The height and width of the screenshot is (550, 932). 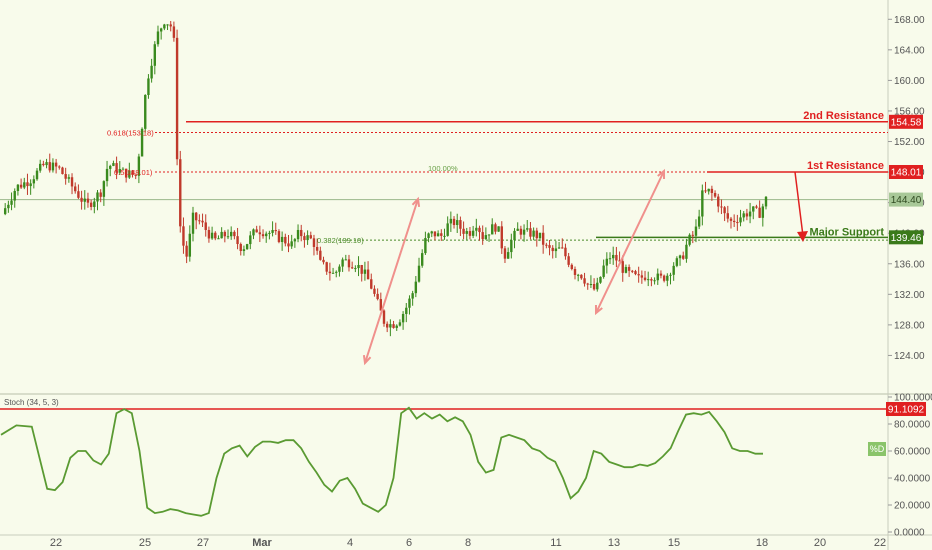 I want to click on price-tick-label: 156.00, so click(x=909, y=111).